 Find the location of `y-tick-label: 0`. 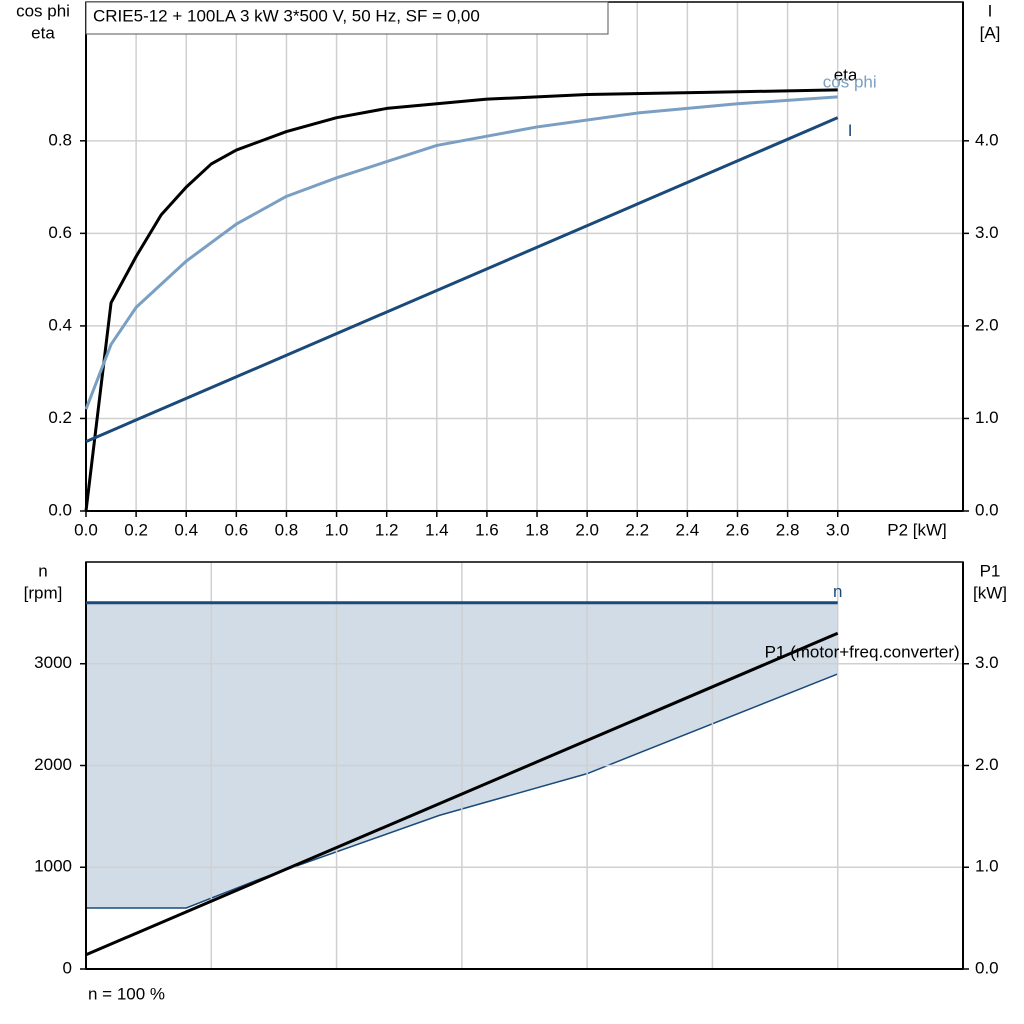

y-tick-label: 0 is located at coordinates (67, 967).